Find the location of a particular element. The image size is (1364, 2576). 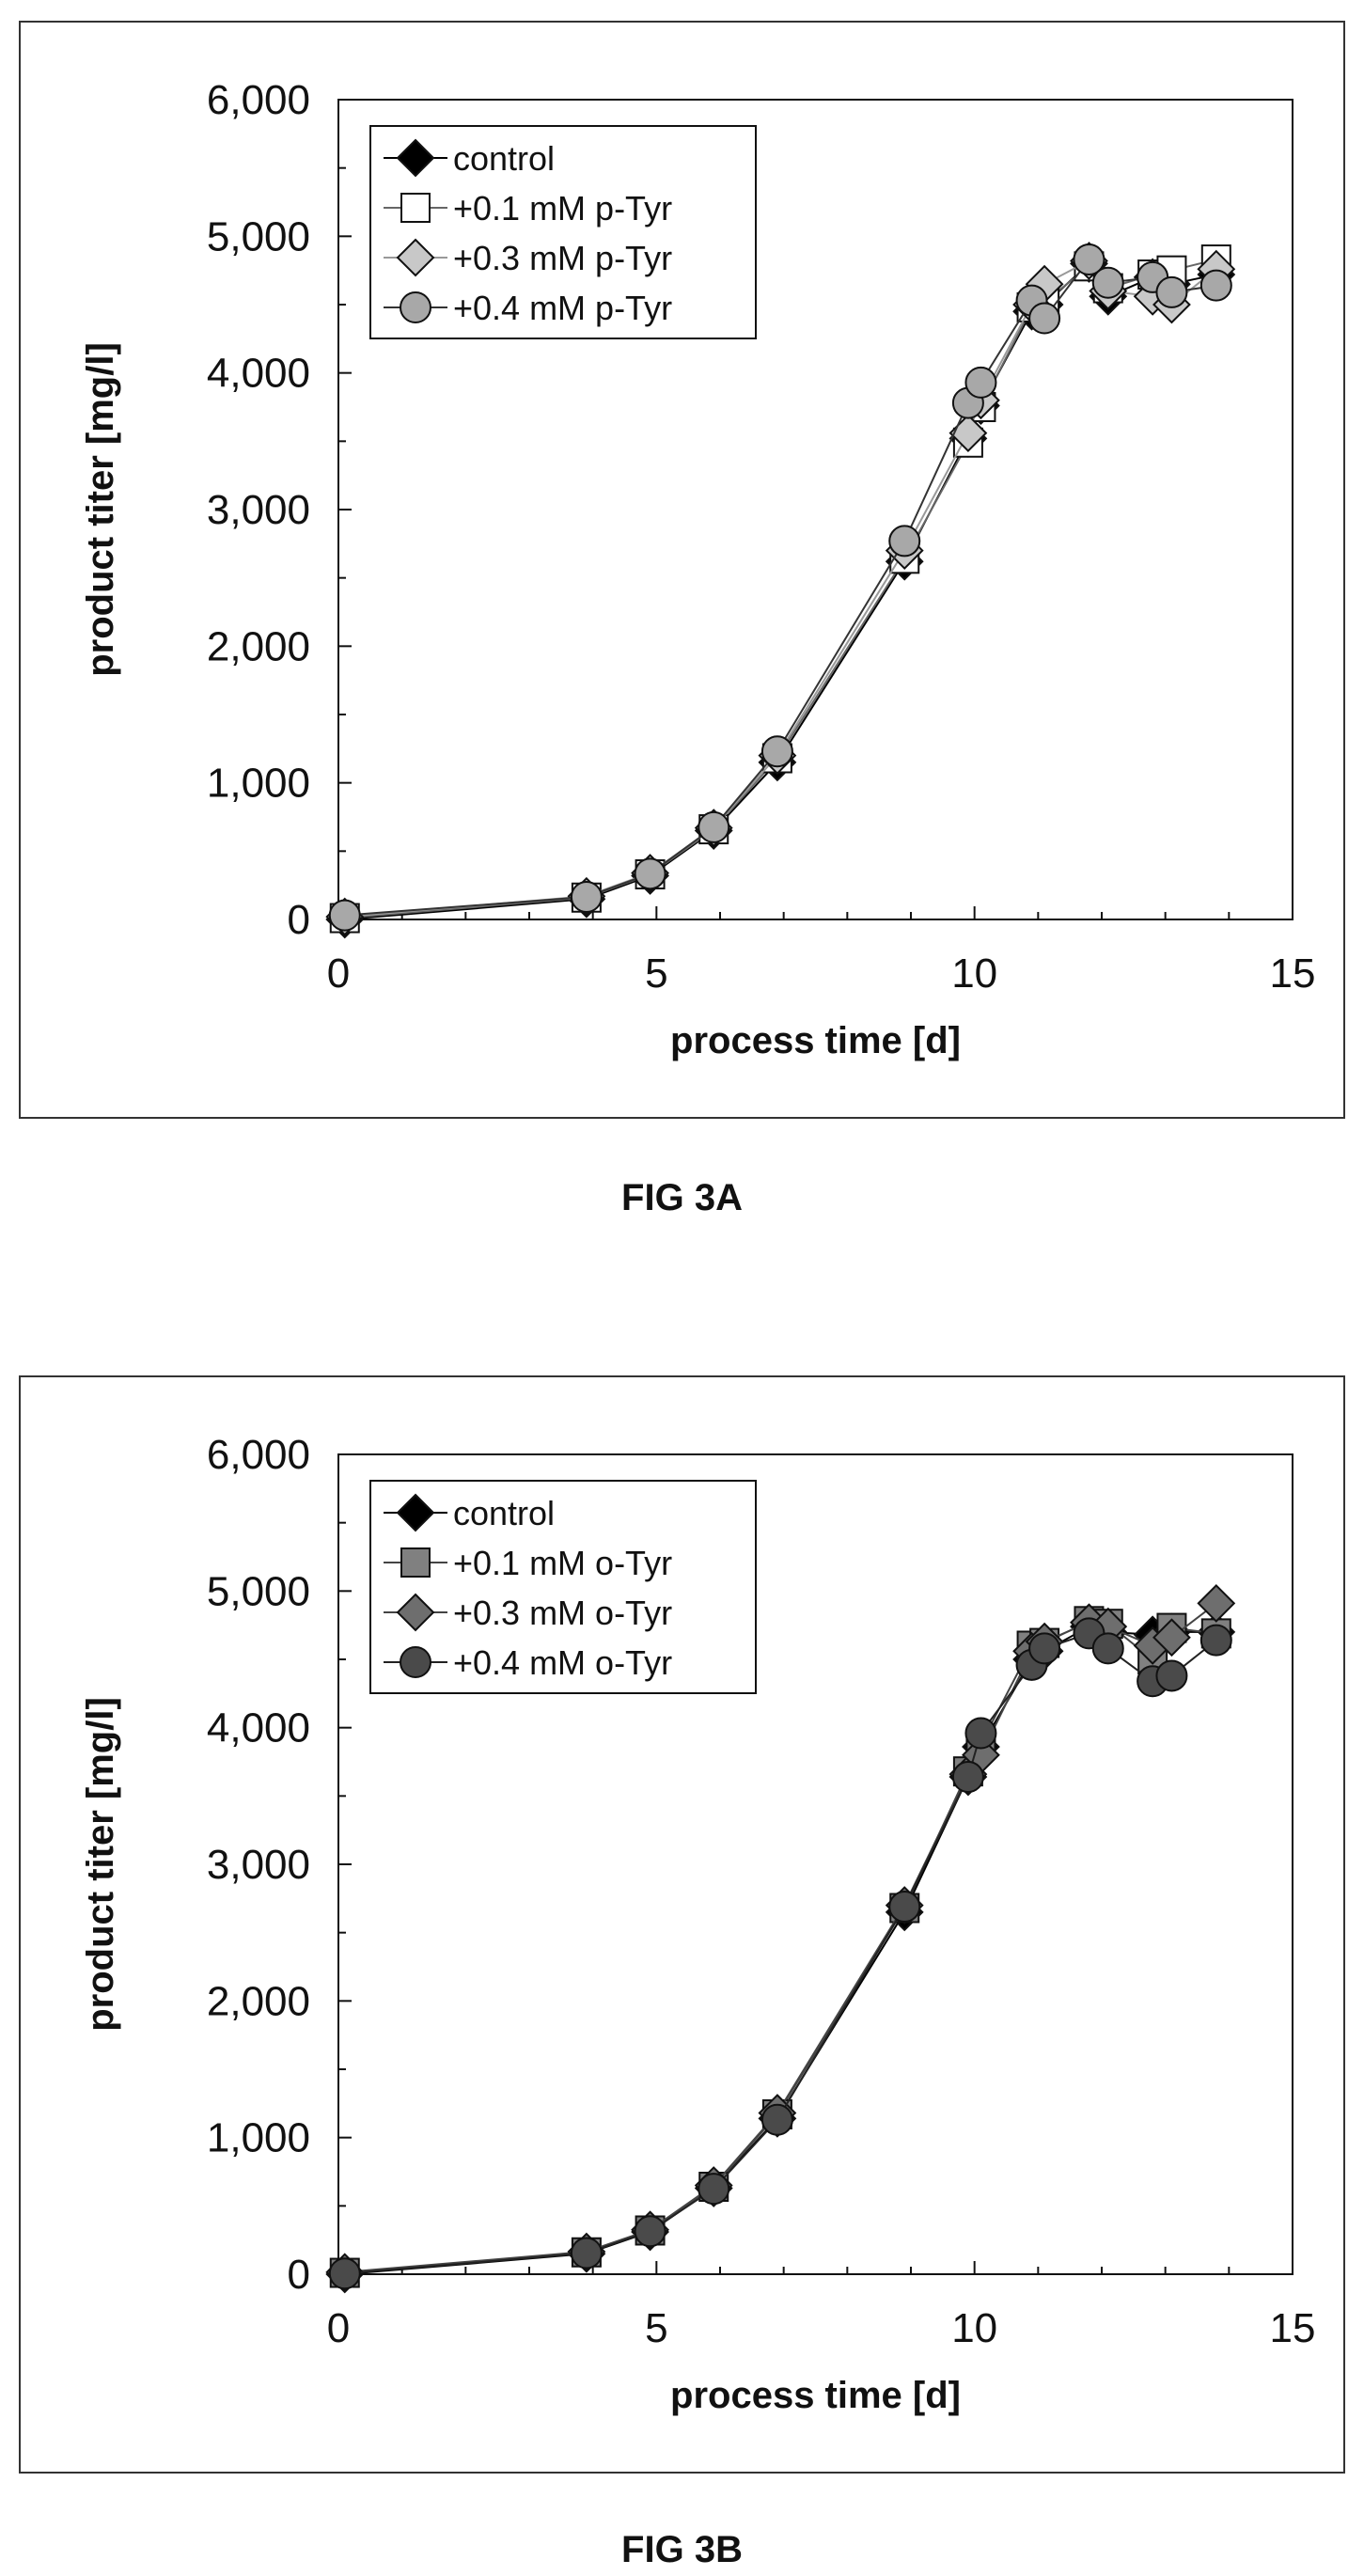

figure-caption-a: FIG 3A is located at coordinates (682, 1198).